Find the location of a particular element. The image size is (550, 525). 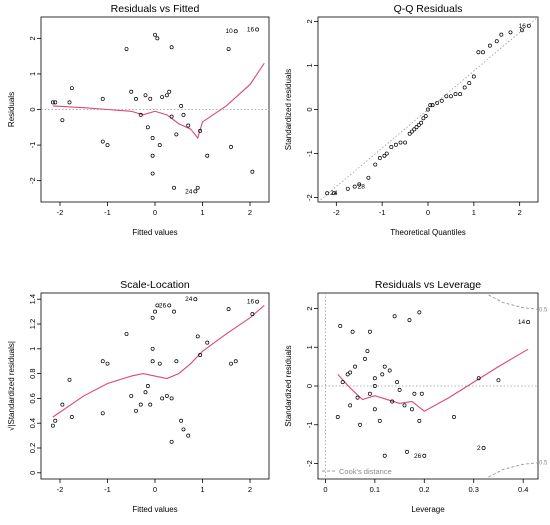

chart-title: Scale-Location is located at coordinates (155, 285).